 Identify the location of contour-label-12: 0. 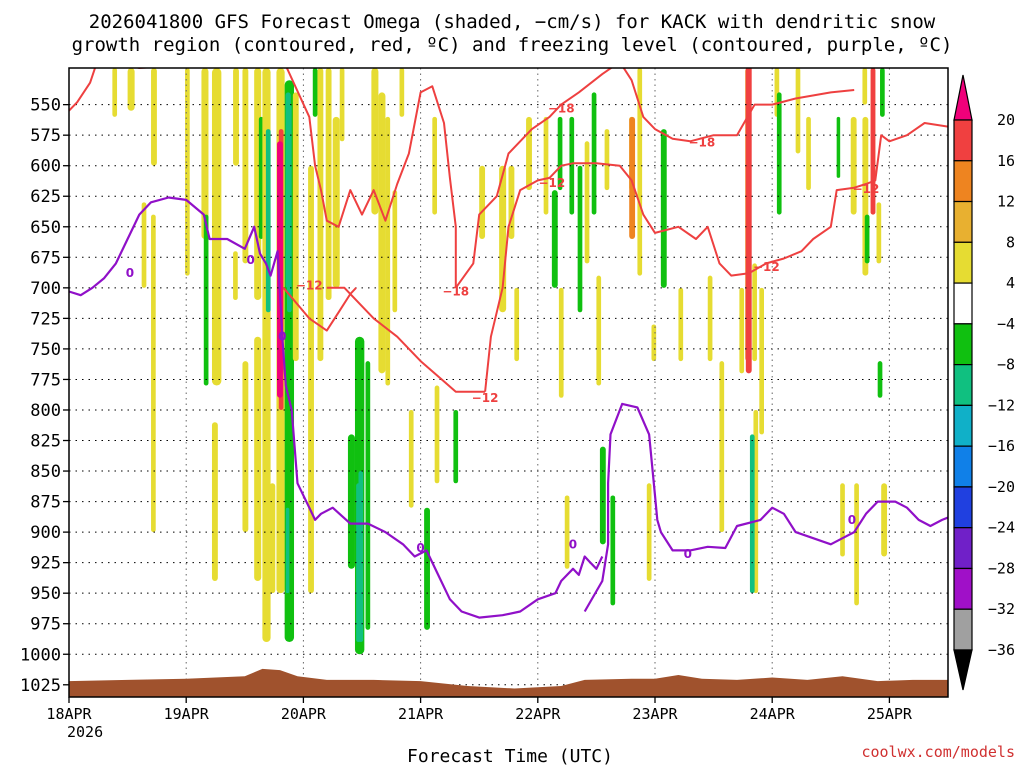
(573, 544).